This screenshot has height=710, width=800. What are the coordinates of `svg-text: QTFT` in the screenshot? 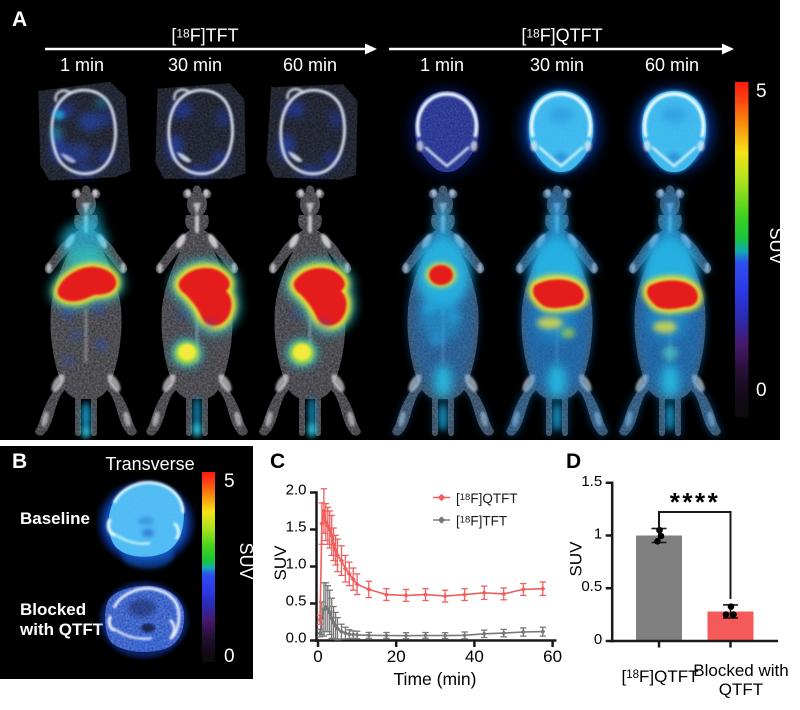 It's located at (741, 689).